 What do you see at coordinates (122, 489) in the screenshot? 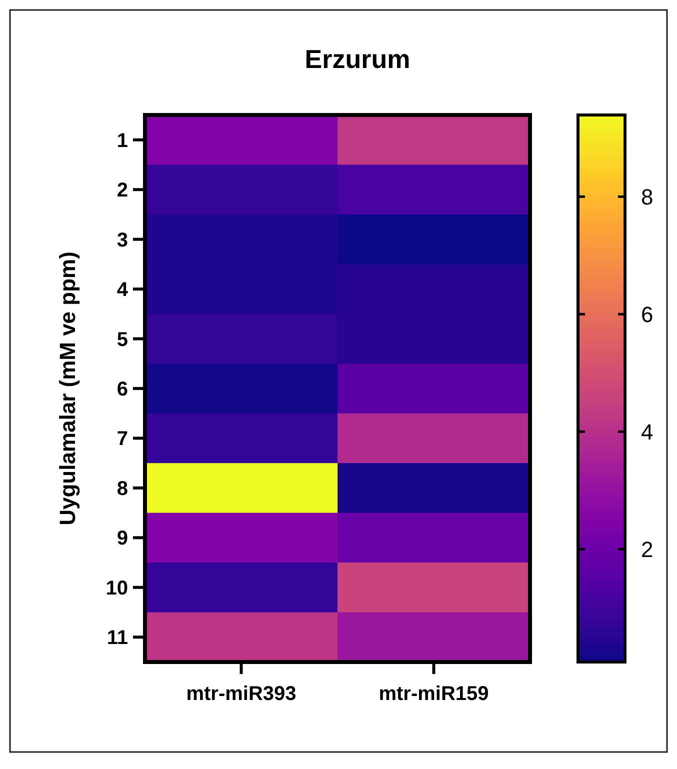
I see `y-tick-label: 8` at bounding box center [122, 489].